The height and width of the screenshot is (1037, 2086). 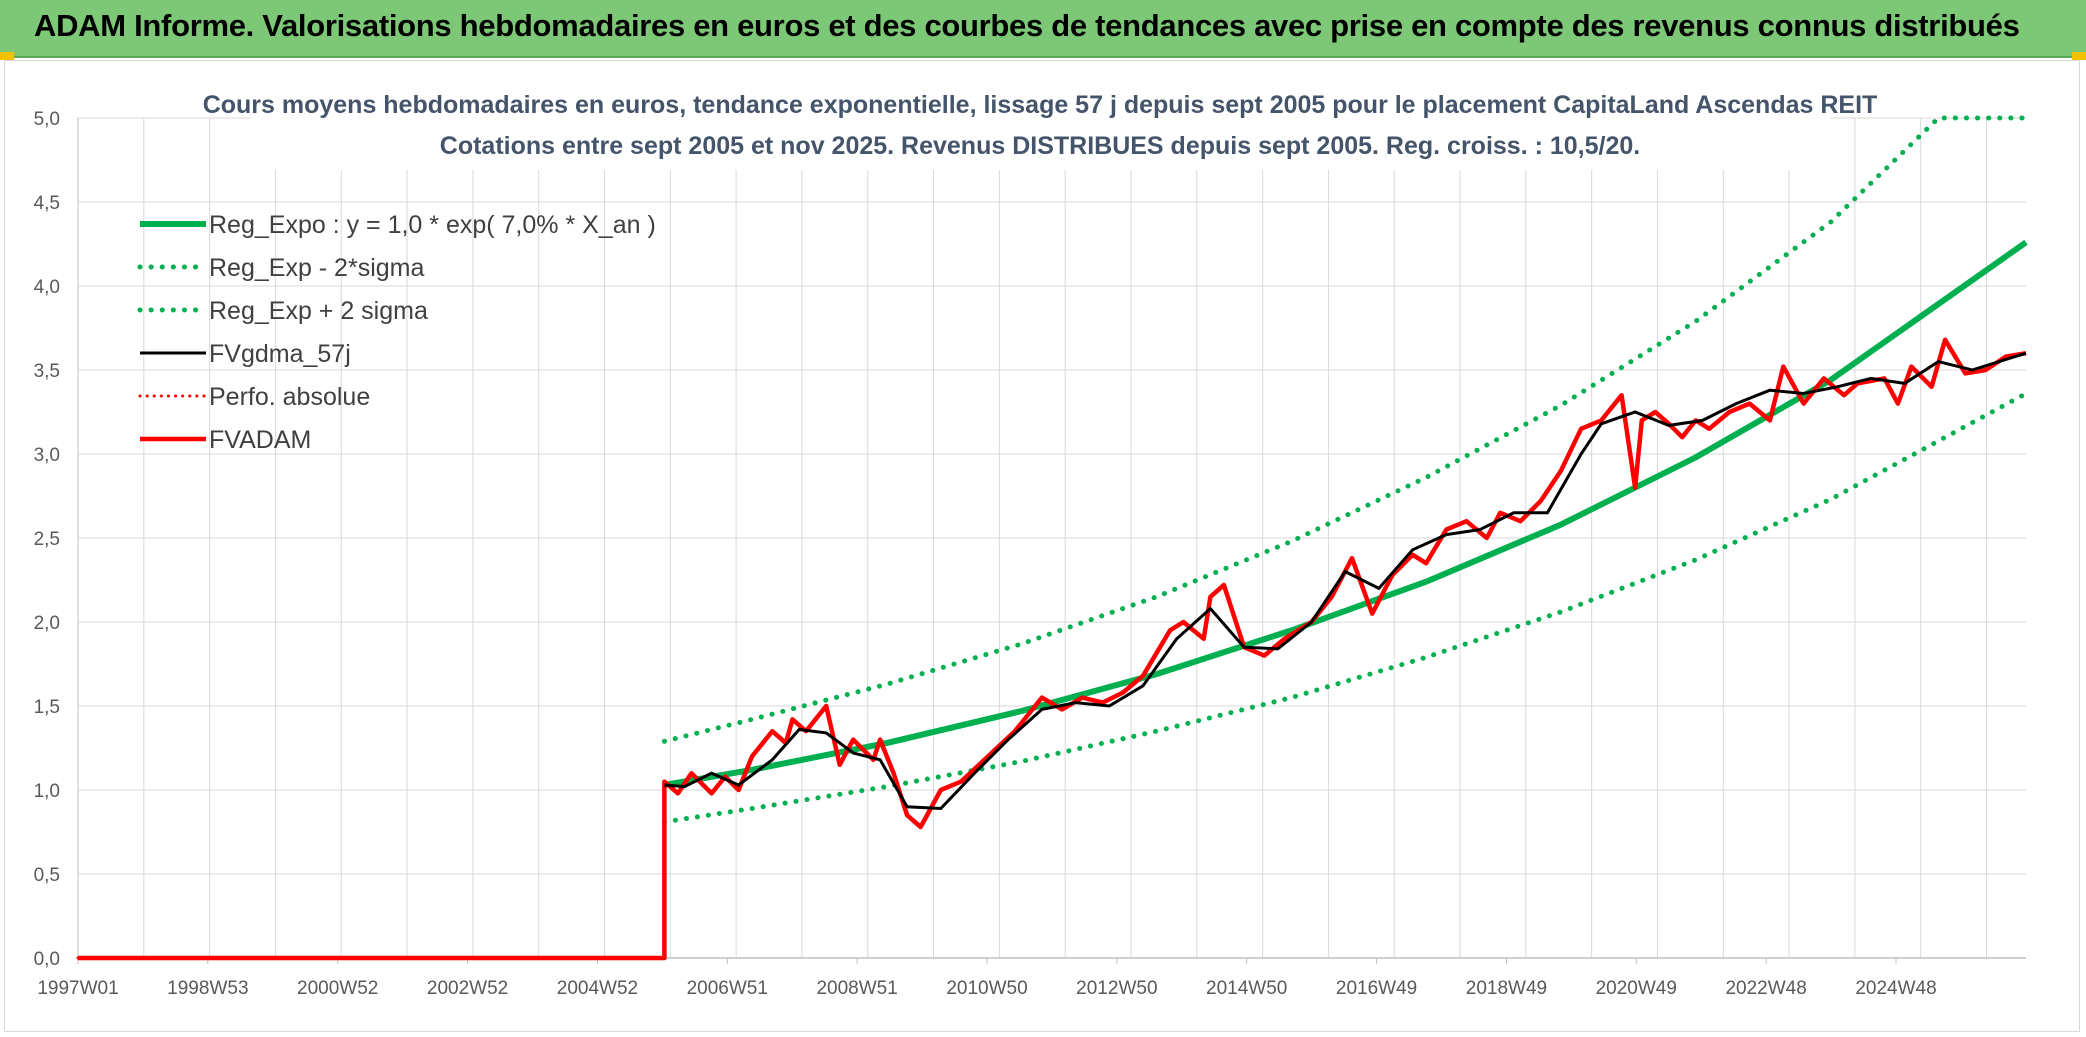 I want to click on y-tick-label: 5,0, so click(x=47, y=119).